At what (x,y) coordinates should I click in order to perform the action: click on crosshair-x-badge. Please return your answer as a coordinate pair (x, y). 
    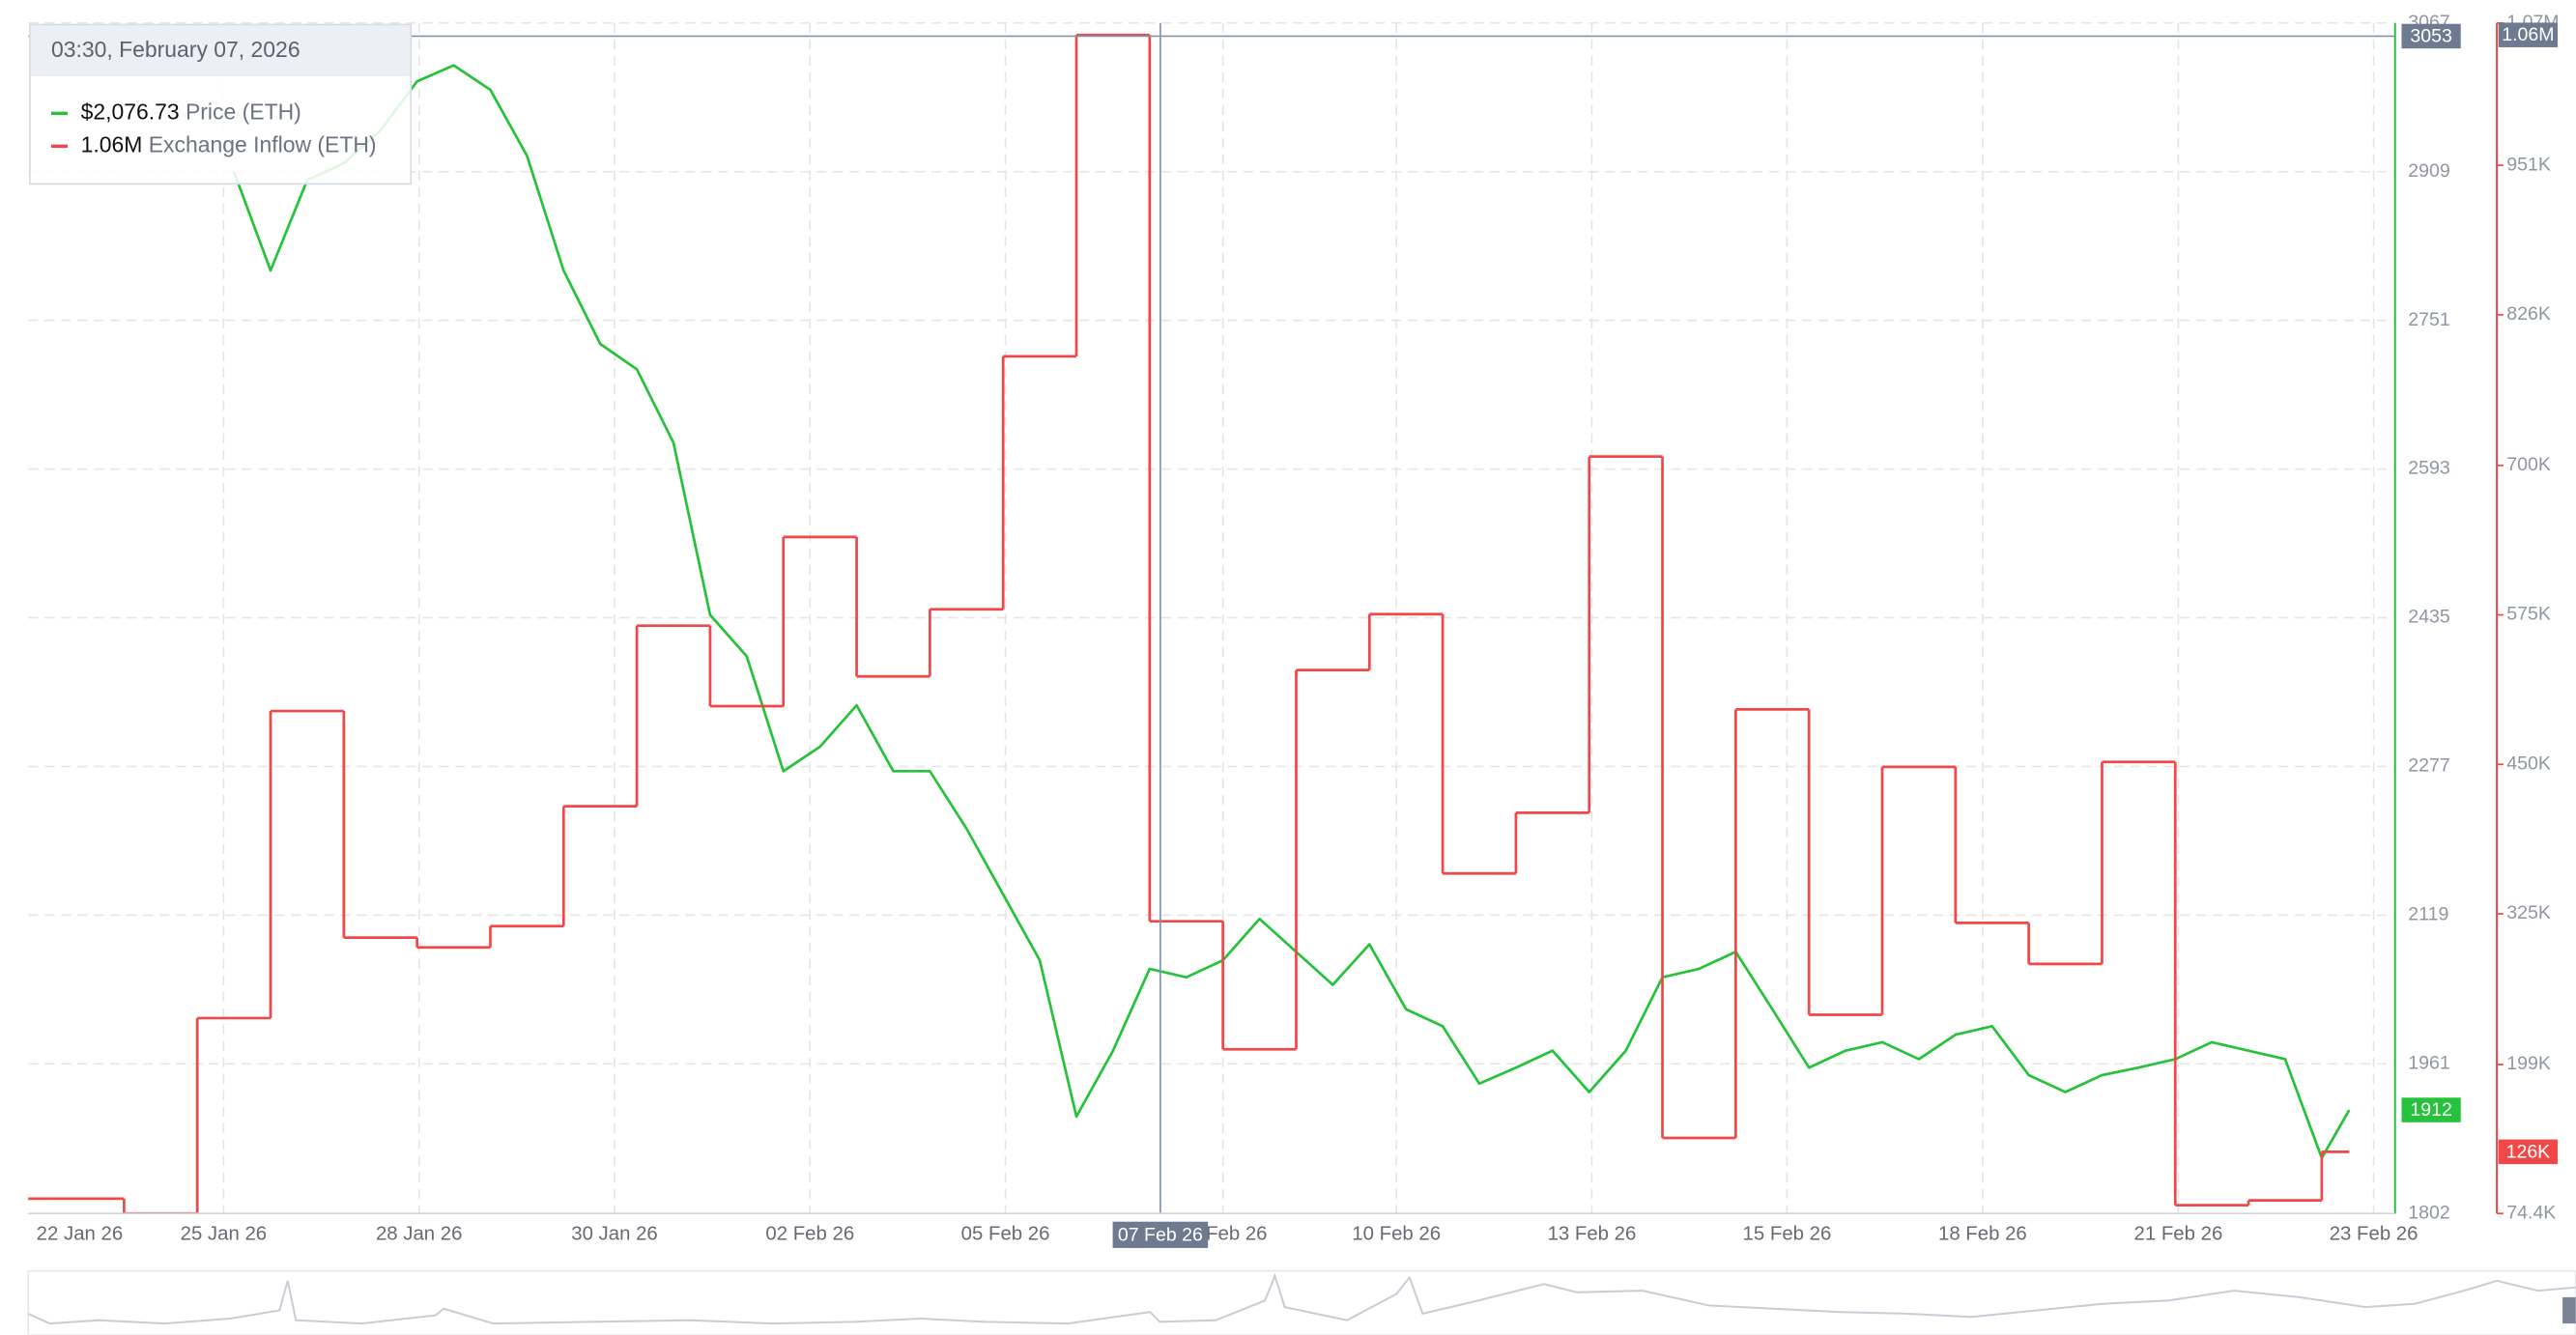
    Looking at the image, I should click on (1161, 1234).